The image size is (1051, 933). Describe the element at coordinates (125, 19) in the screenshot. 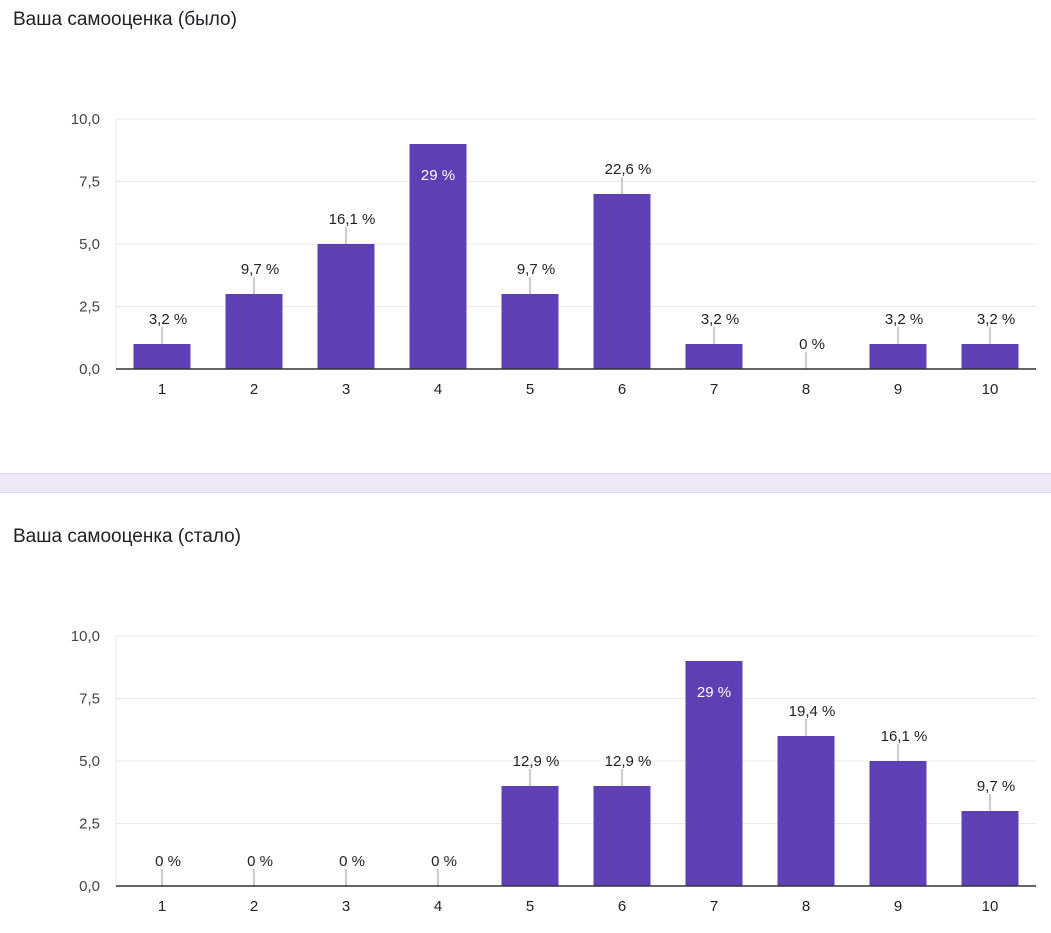

I see `chart-title: Ваша самооценка (было)` at that location.